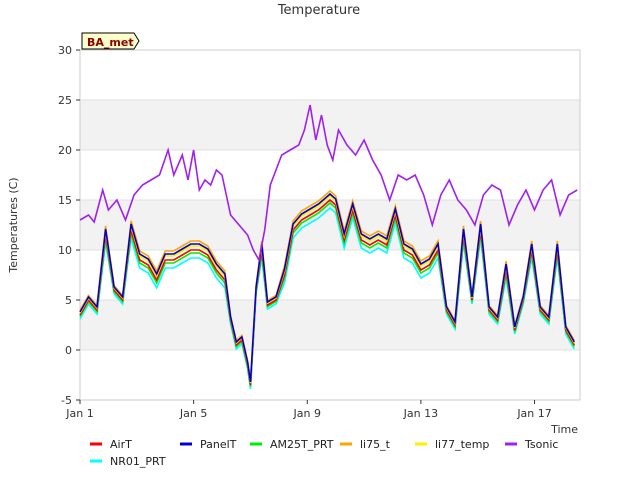  What do you see at coordinates (193, 413) in the screenshot?
I see `x-tick-label: Jan 5` at bounding box center [193, 413].